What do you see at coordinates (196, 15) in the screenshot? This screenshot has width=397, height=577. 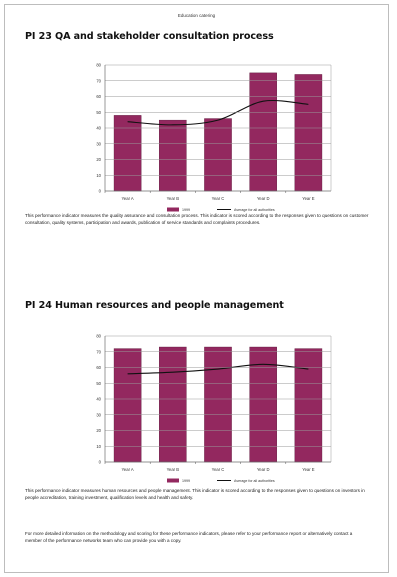 I see `running-head: Education catering` at bounding box center [196, 15].